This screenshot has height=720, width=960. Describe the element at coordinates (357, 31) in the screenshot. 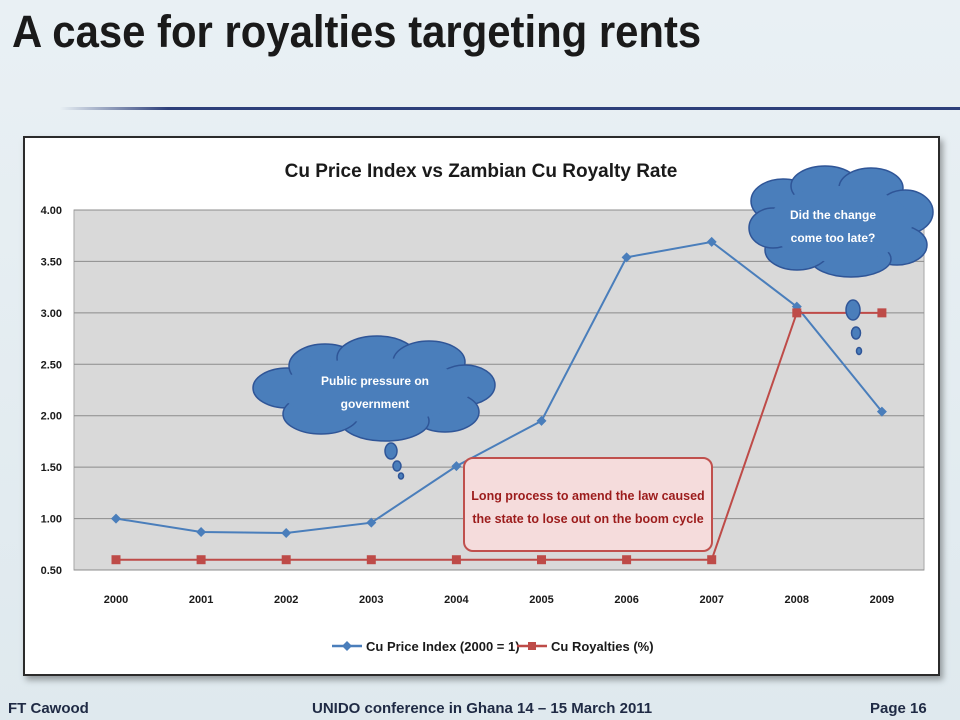

I see `slide-title: A case for royalties targeting rents` at that location.